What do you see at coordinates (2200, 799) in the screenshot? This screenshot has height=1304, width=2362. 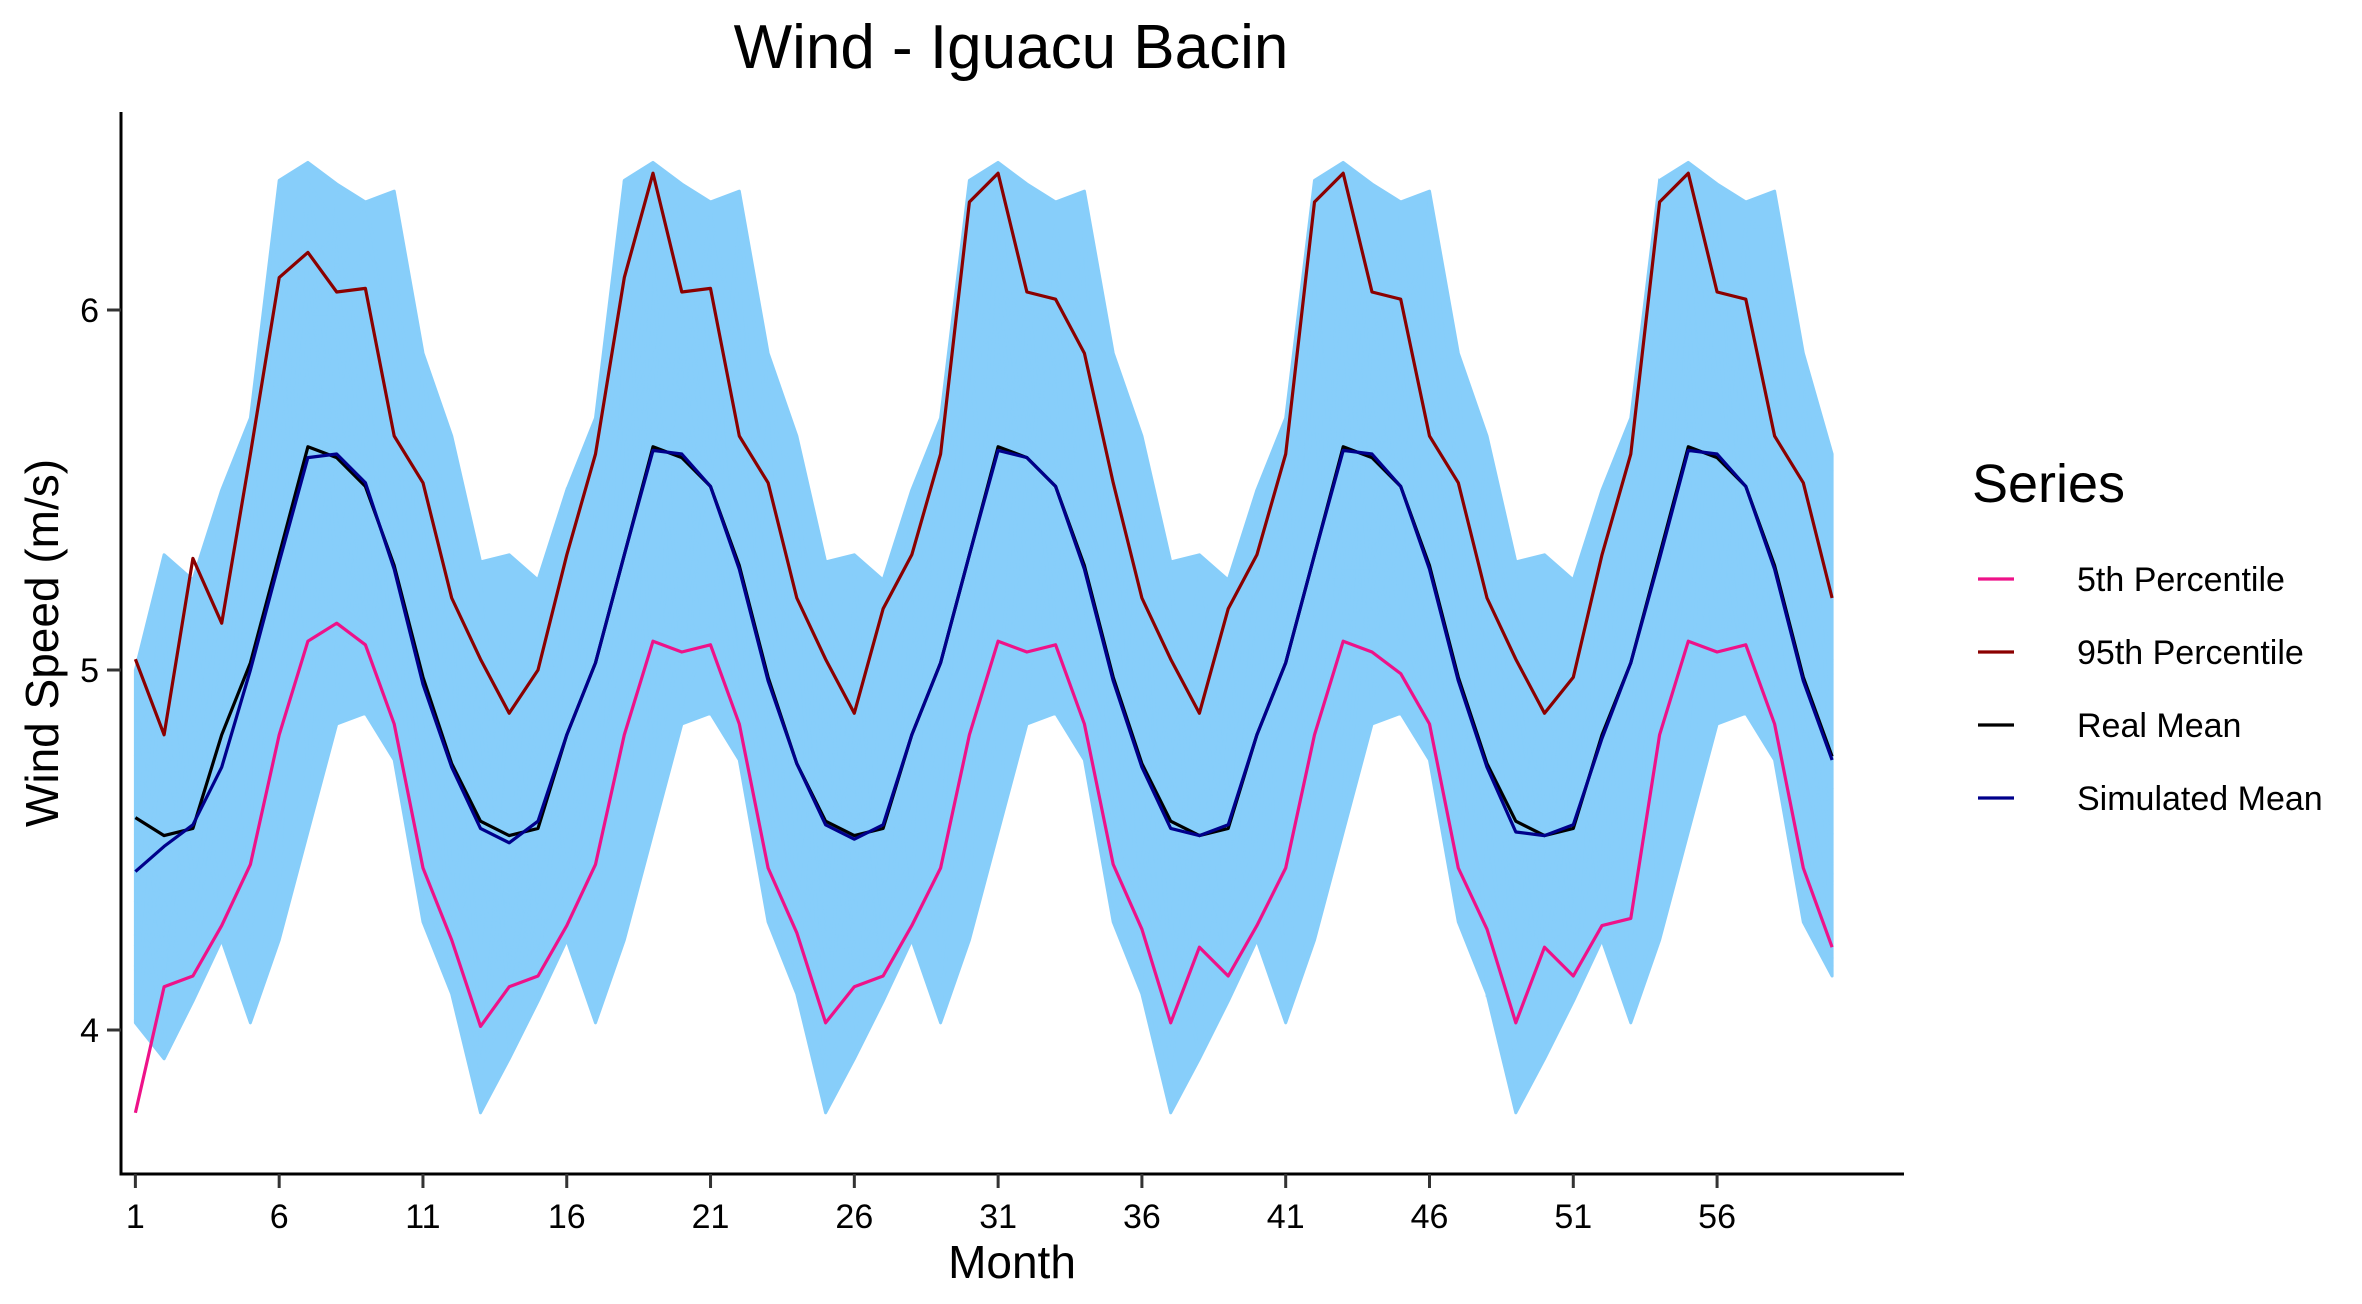 I see `legend-label-simulated-mean: Simulated Mean` at bounding box center [2200, 799].